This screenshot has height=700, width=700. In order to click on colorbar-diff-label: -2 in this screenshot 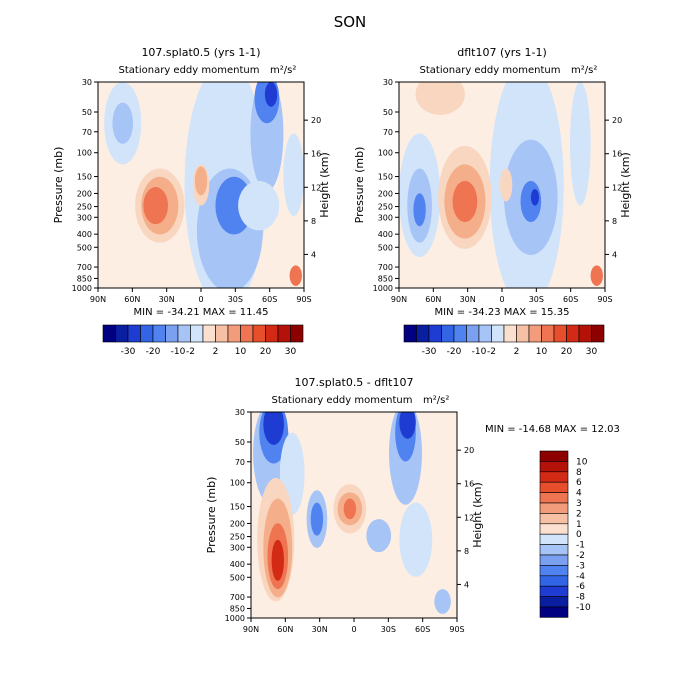, I will do `click(580, 556)`.